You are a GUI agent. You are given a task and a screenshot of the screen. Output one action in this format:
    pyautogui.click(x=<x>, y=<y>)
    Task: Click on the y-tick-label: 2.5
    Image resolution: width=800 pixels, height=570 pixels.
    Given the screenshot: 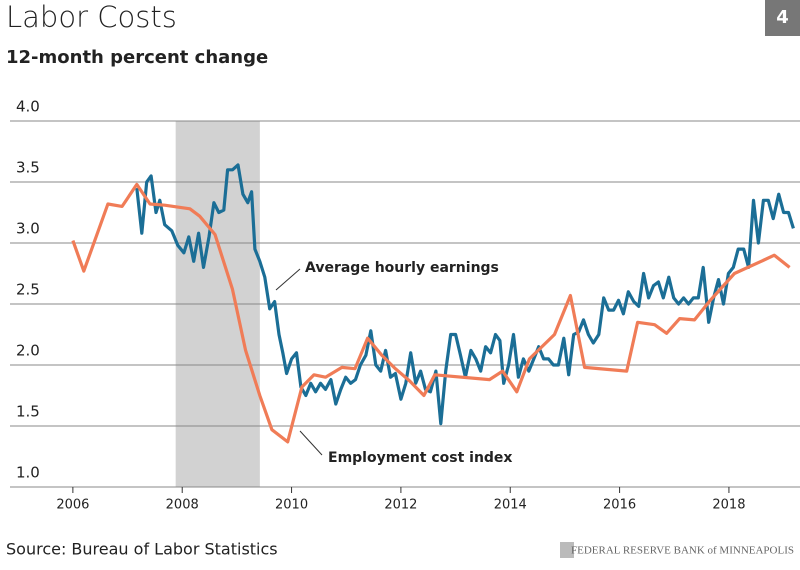 What is the action you would take?
    pyautogui.click(x=28, y=290)
    